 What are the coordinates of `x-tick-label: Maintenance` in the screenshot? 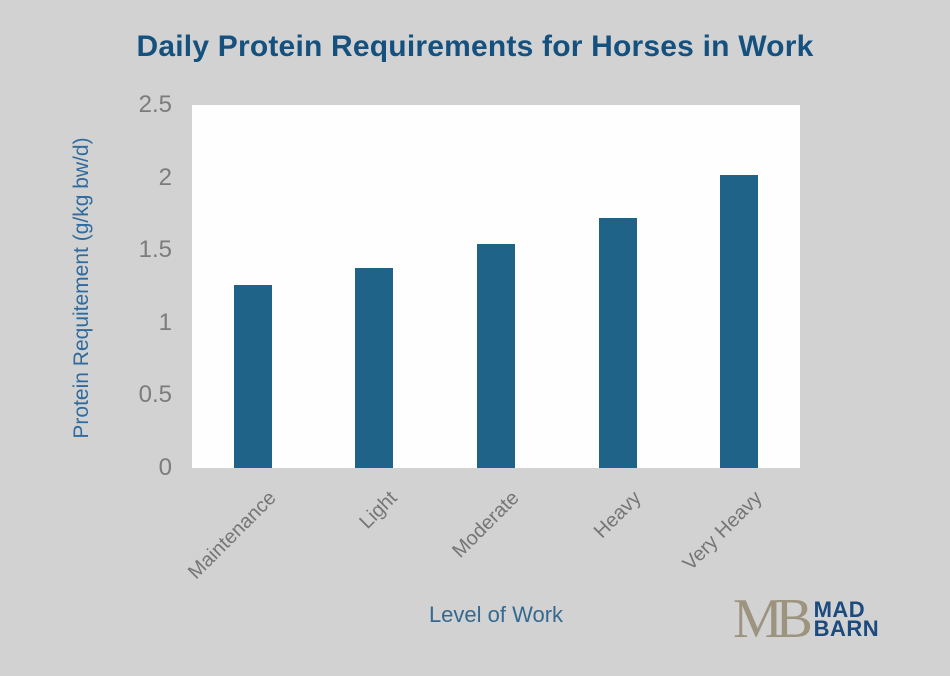 It's located at (232, 535).